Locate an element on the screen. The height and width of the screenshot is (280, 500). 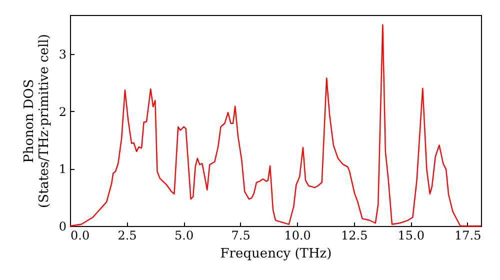
y-tick-label: 2 is located at coordinates (62, 111).